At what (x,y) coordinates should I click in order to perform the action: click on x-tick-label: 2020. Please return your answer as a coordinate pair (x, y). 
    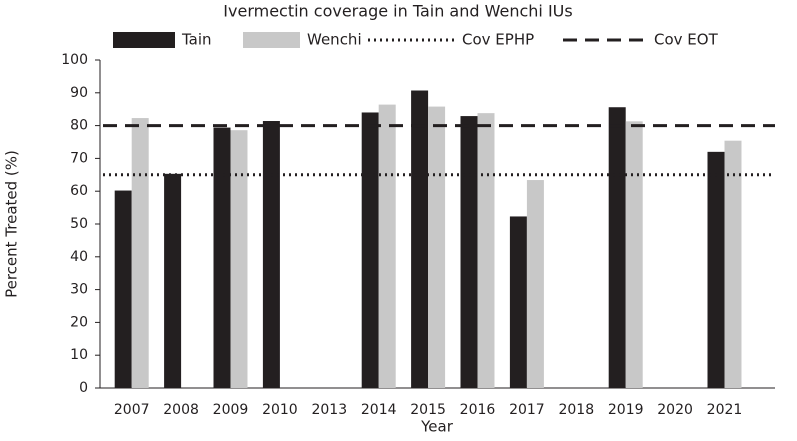
    Looking at the image, I should click on (675, 410).